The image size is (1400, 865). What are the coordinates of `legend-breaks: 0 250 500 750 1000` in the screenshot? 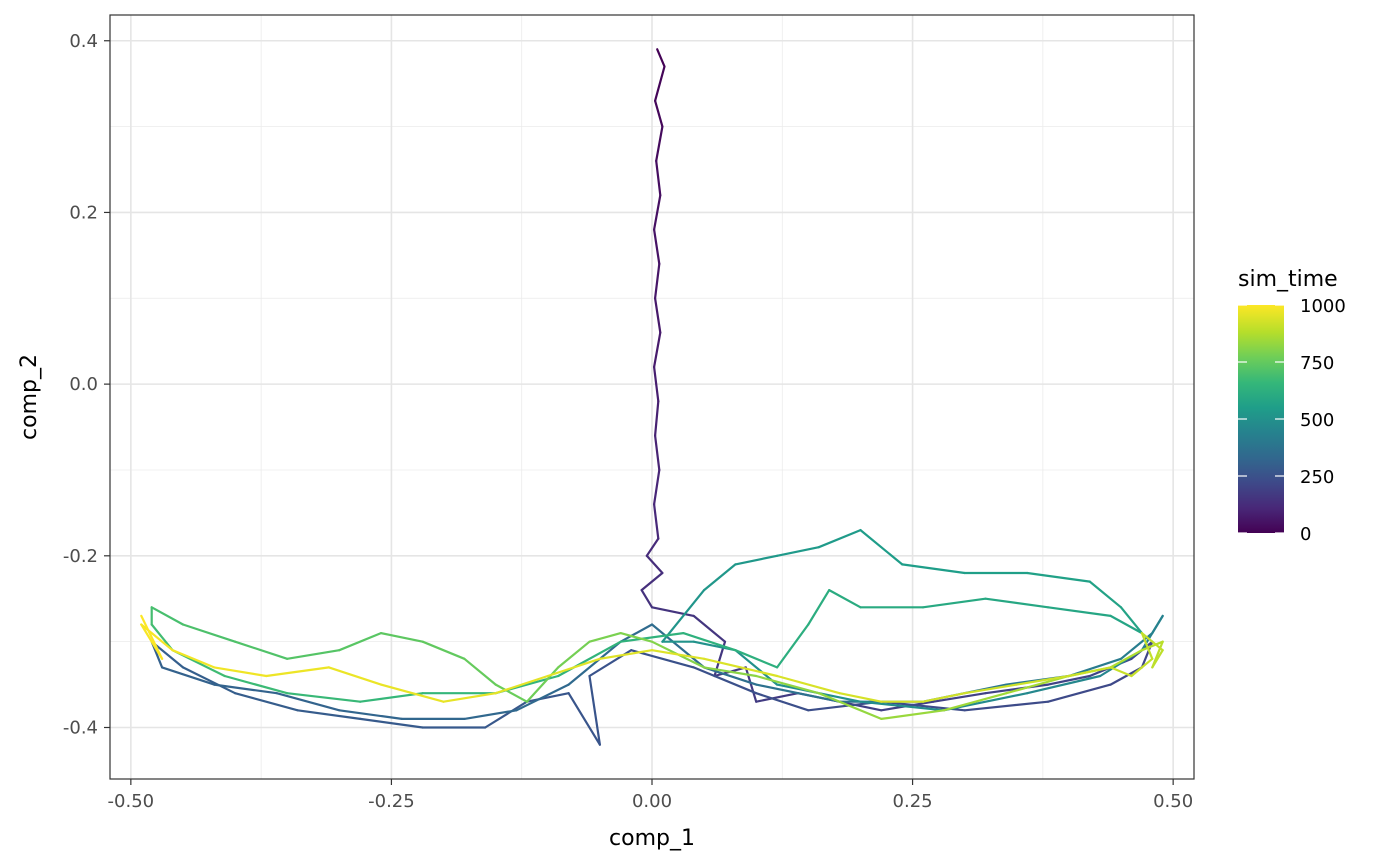 It's located at (1292, 420).